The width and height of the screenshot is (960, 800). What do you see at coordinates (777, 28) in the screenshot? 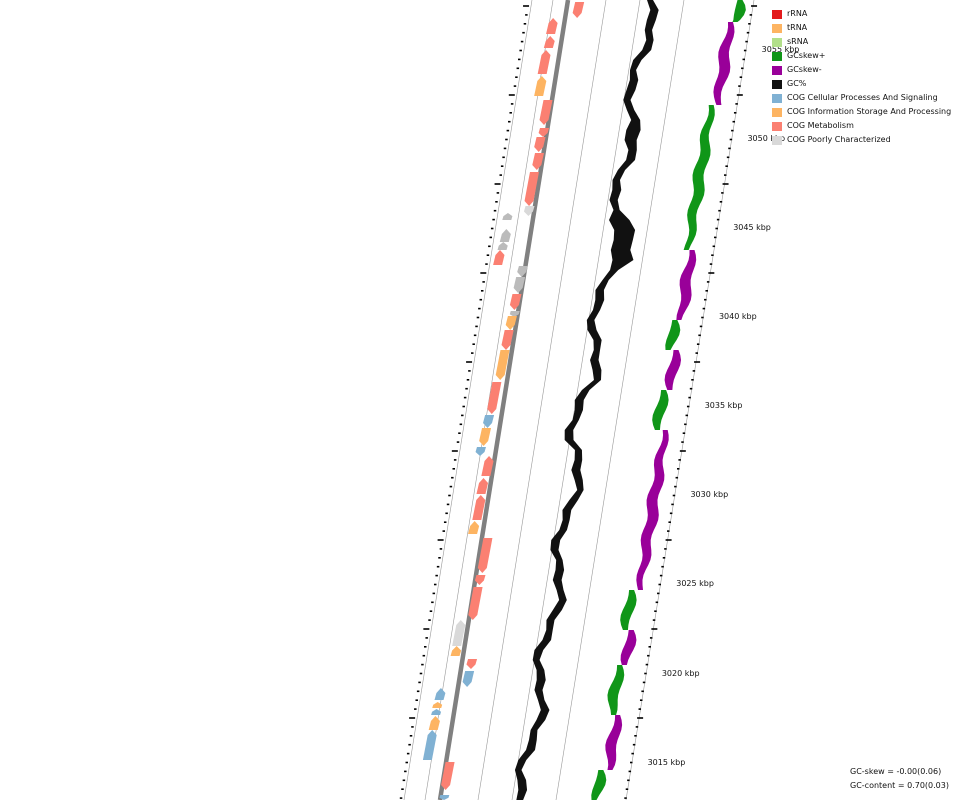
I see `legend-swatch-trna` at bounding box center [777, 28].